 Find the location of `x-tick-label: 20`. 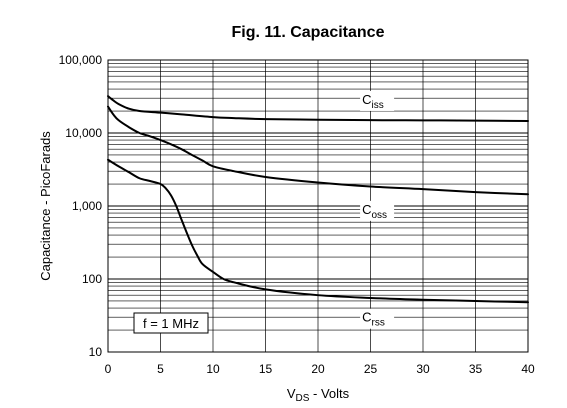

x-tick-label: 20 is located at coordinates (318, 369).